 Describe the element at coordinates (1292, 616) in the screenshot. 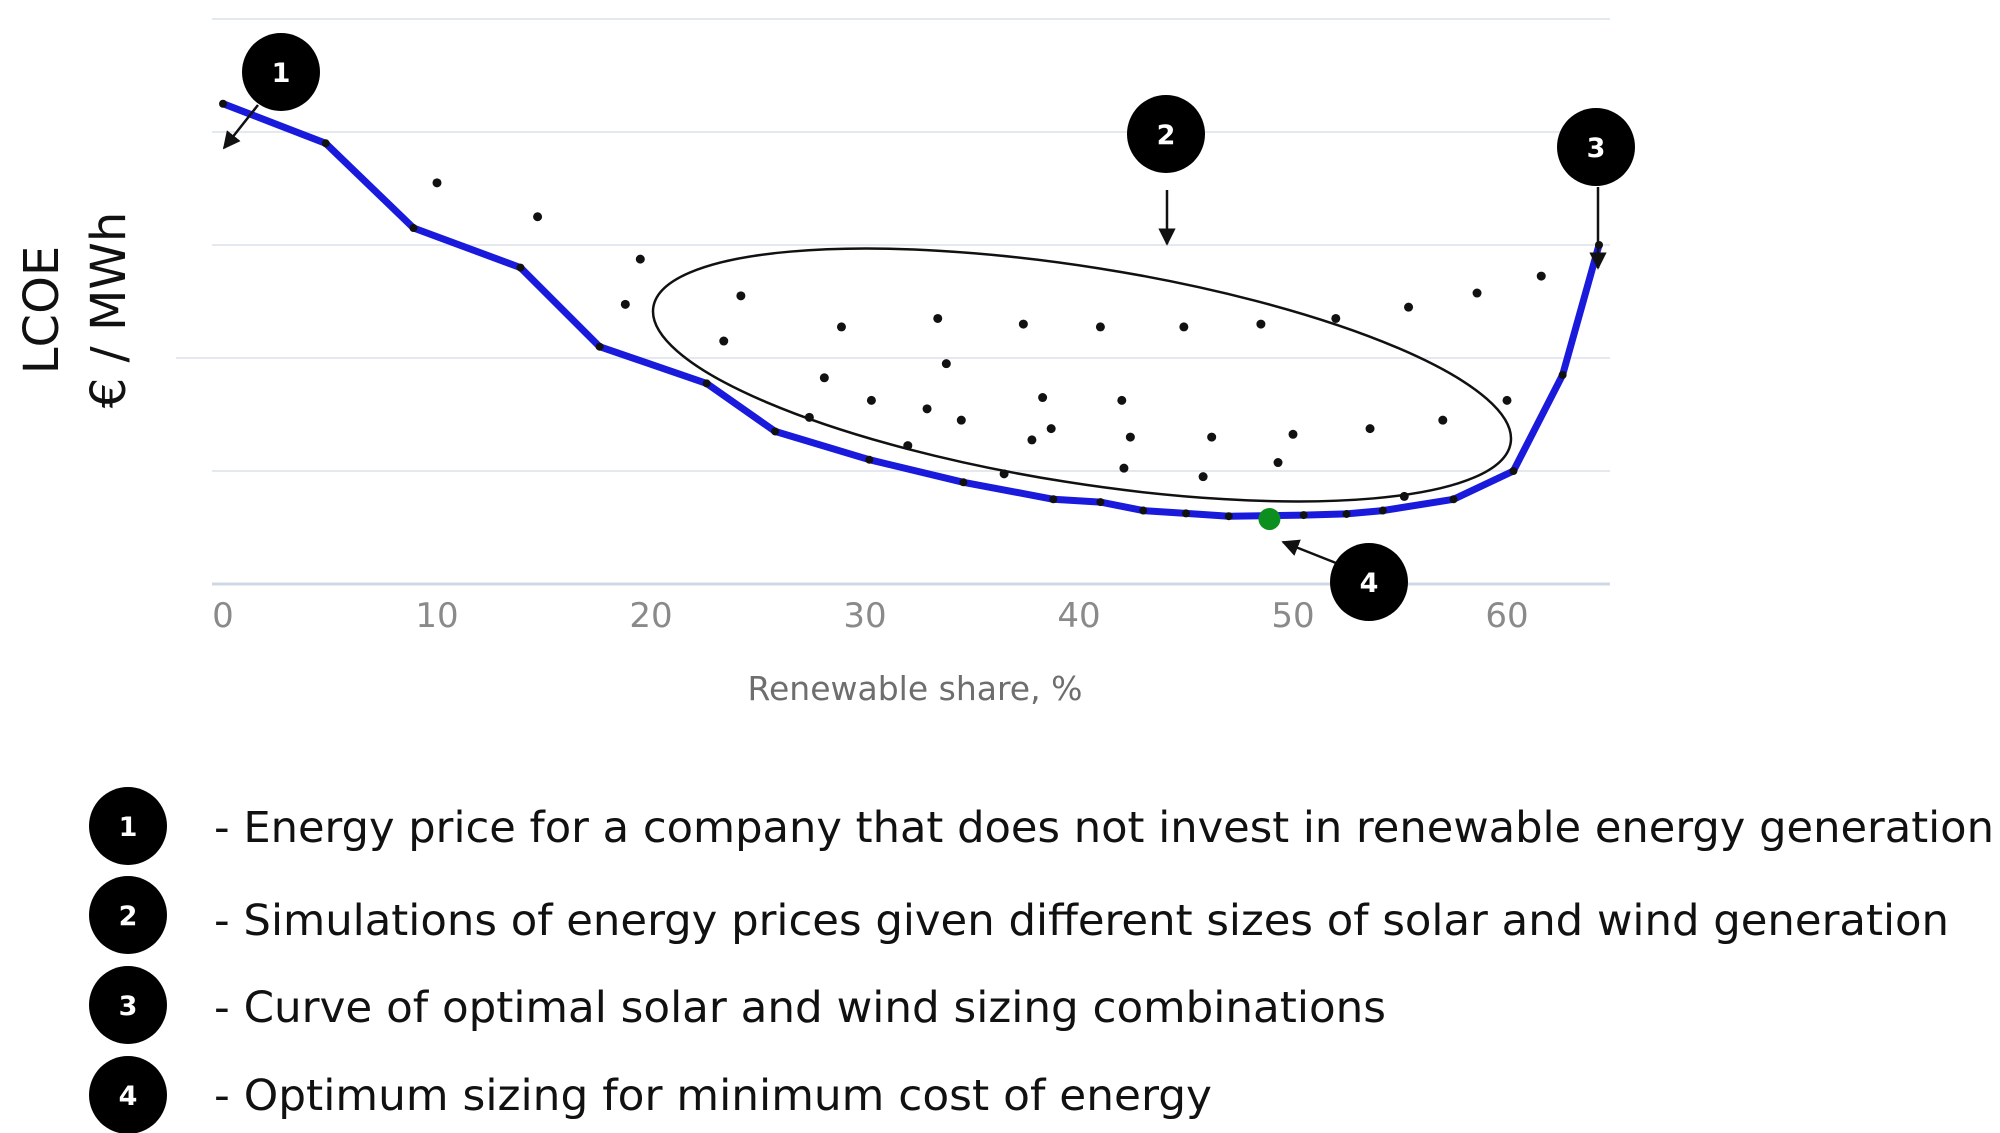

I see `x-tick-label: 50` at that location.